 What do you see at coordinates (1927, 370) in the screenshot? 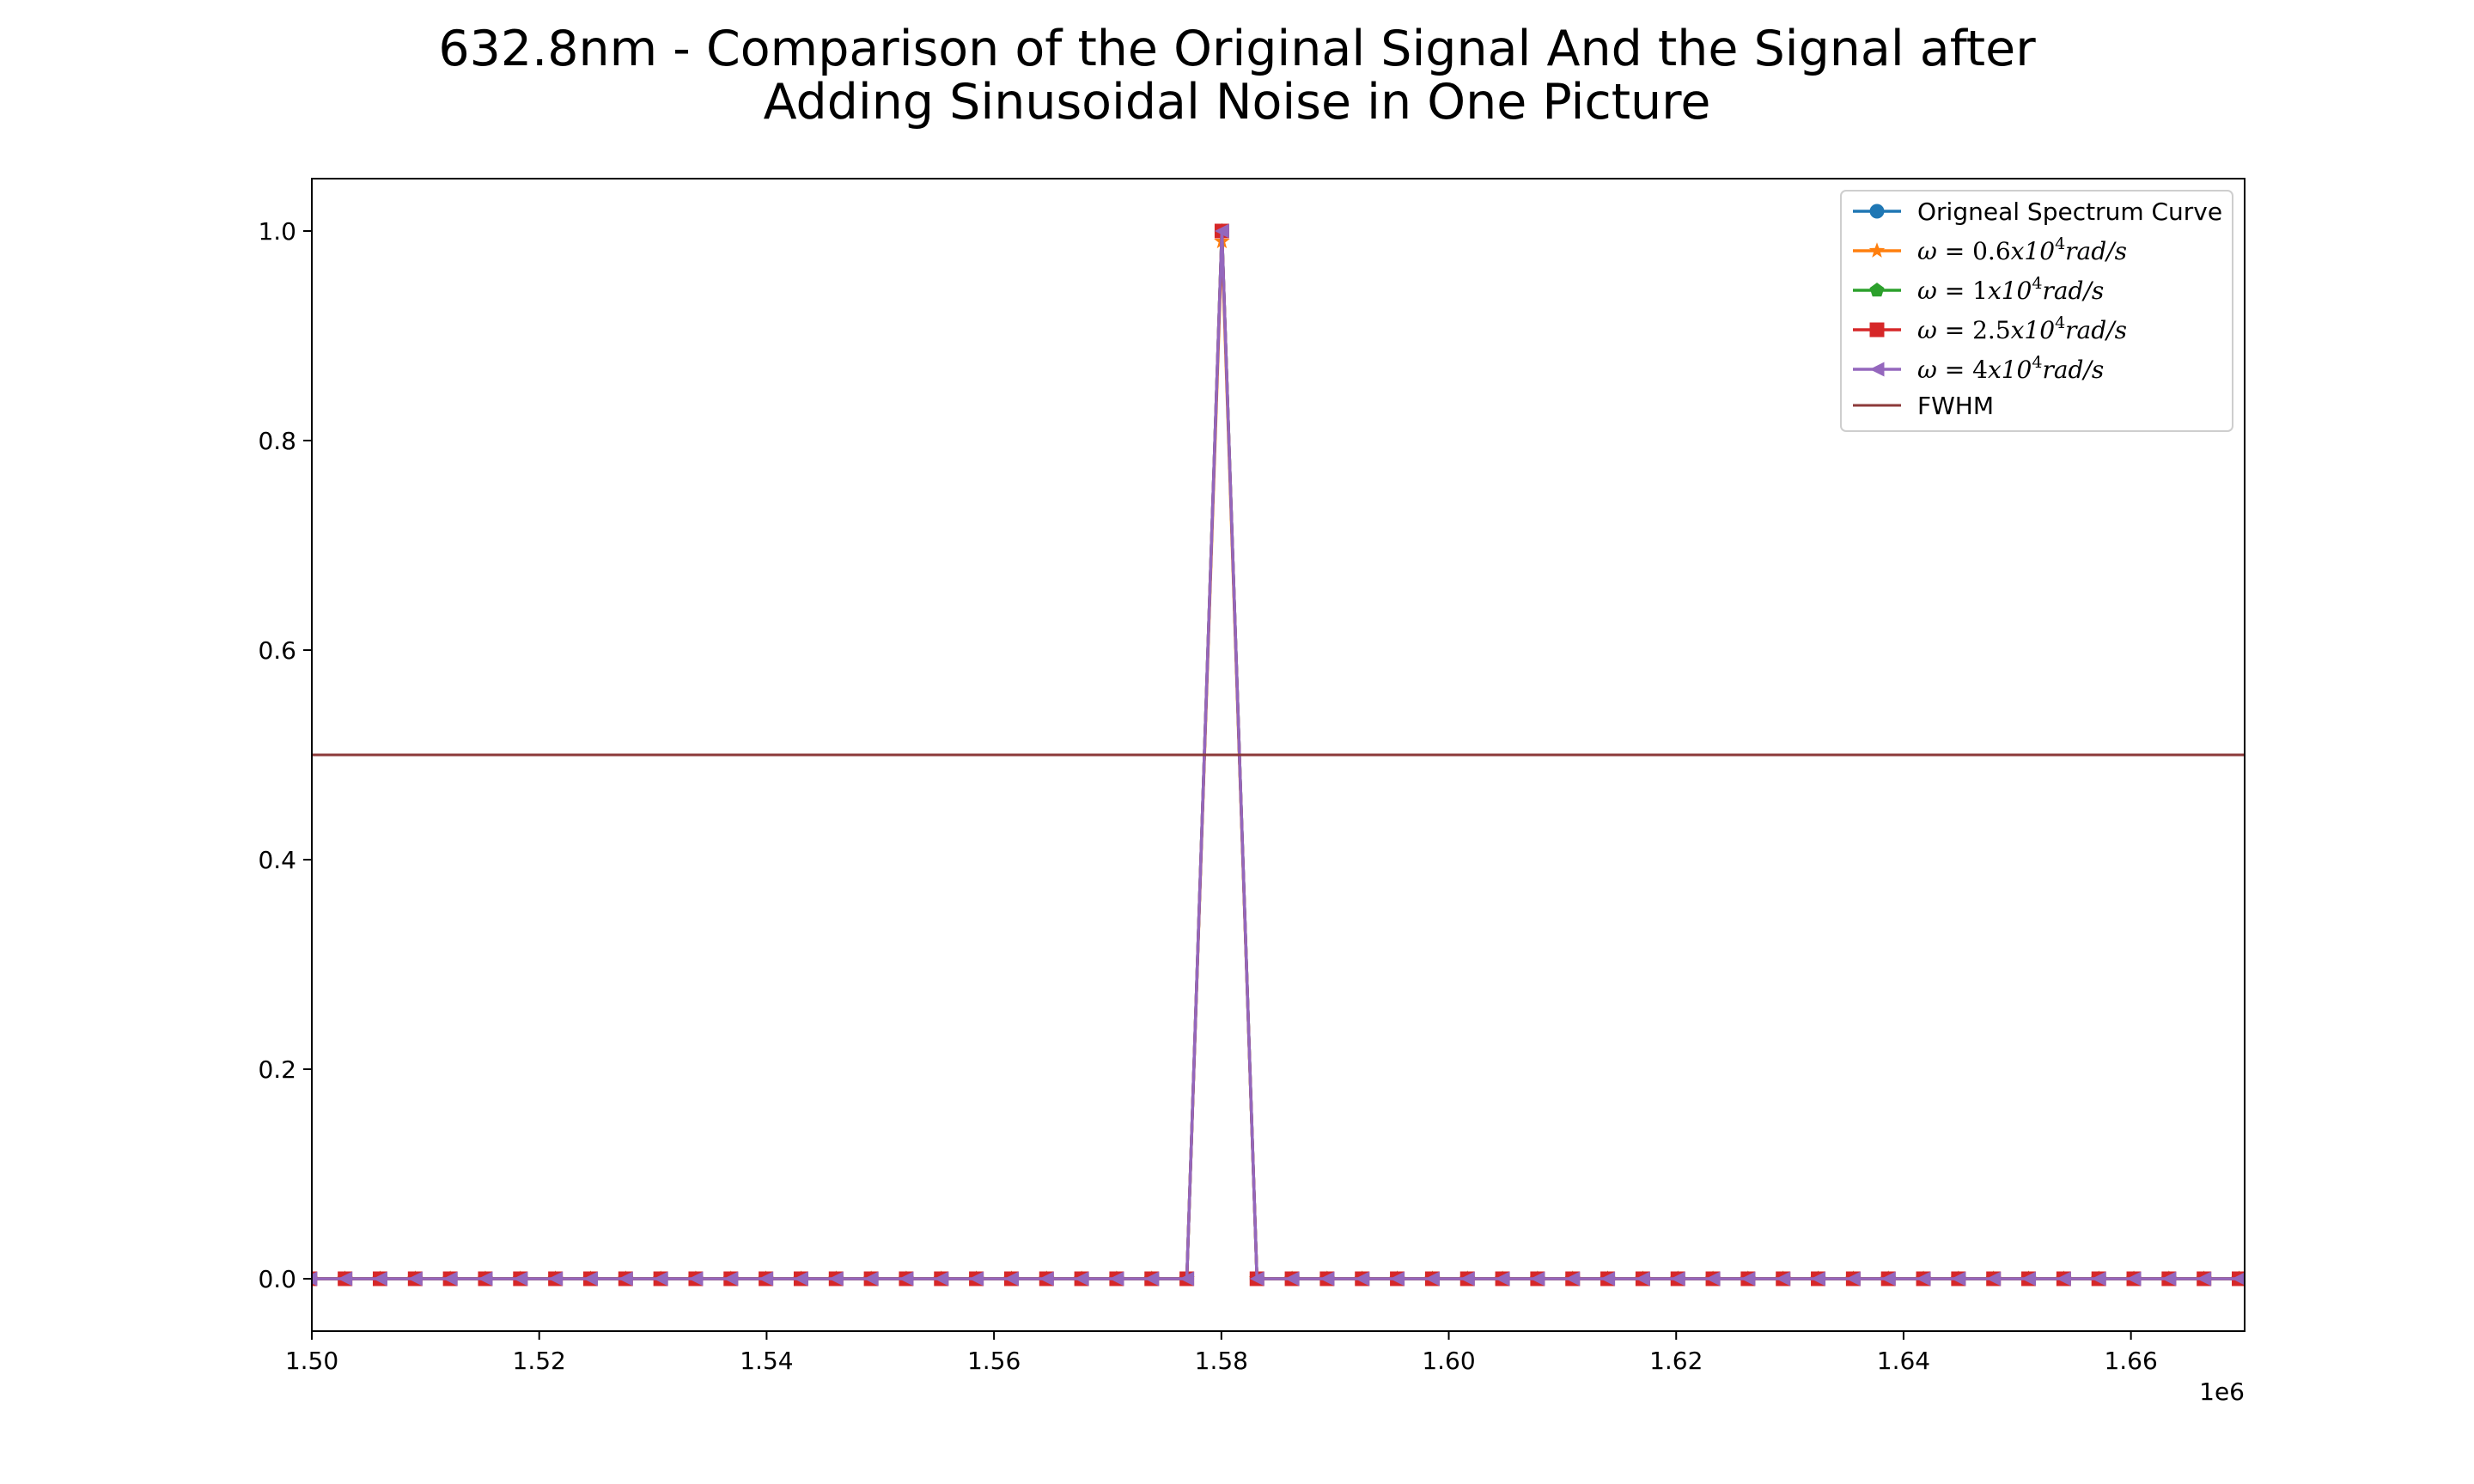
I see `legend-omega-4: ω` at bounding box center [1927, 370].